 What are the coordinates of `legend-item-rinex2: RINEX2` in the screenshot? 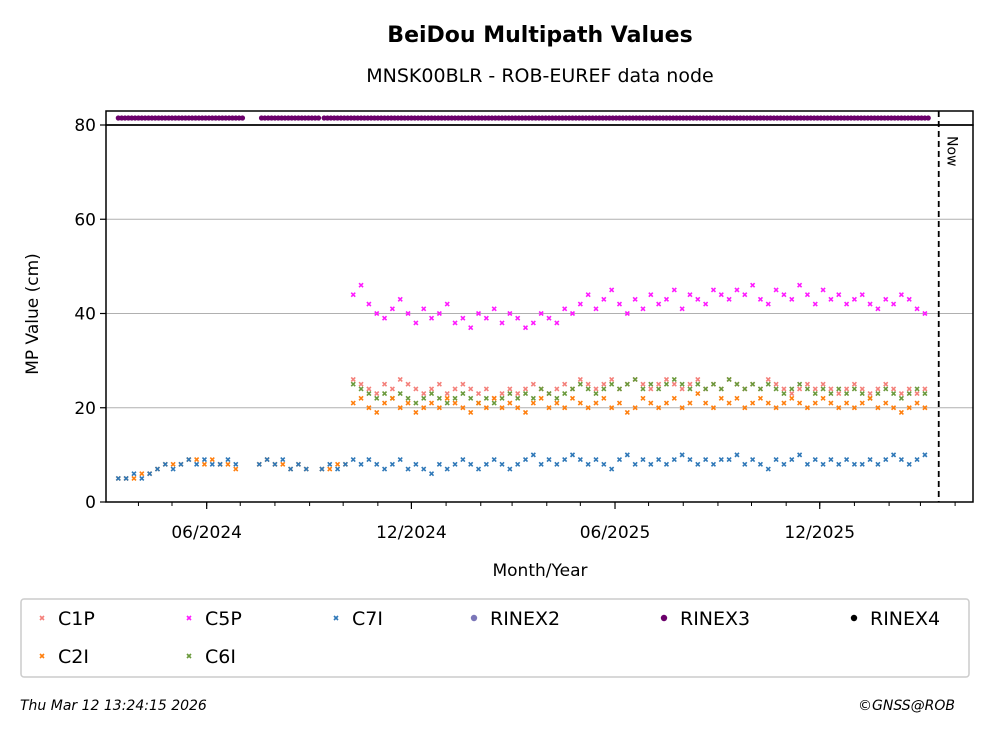 It's located at (515, 619).